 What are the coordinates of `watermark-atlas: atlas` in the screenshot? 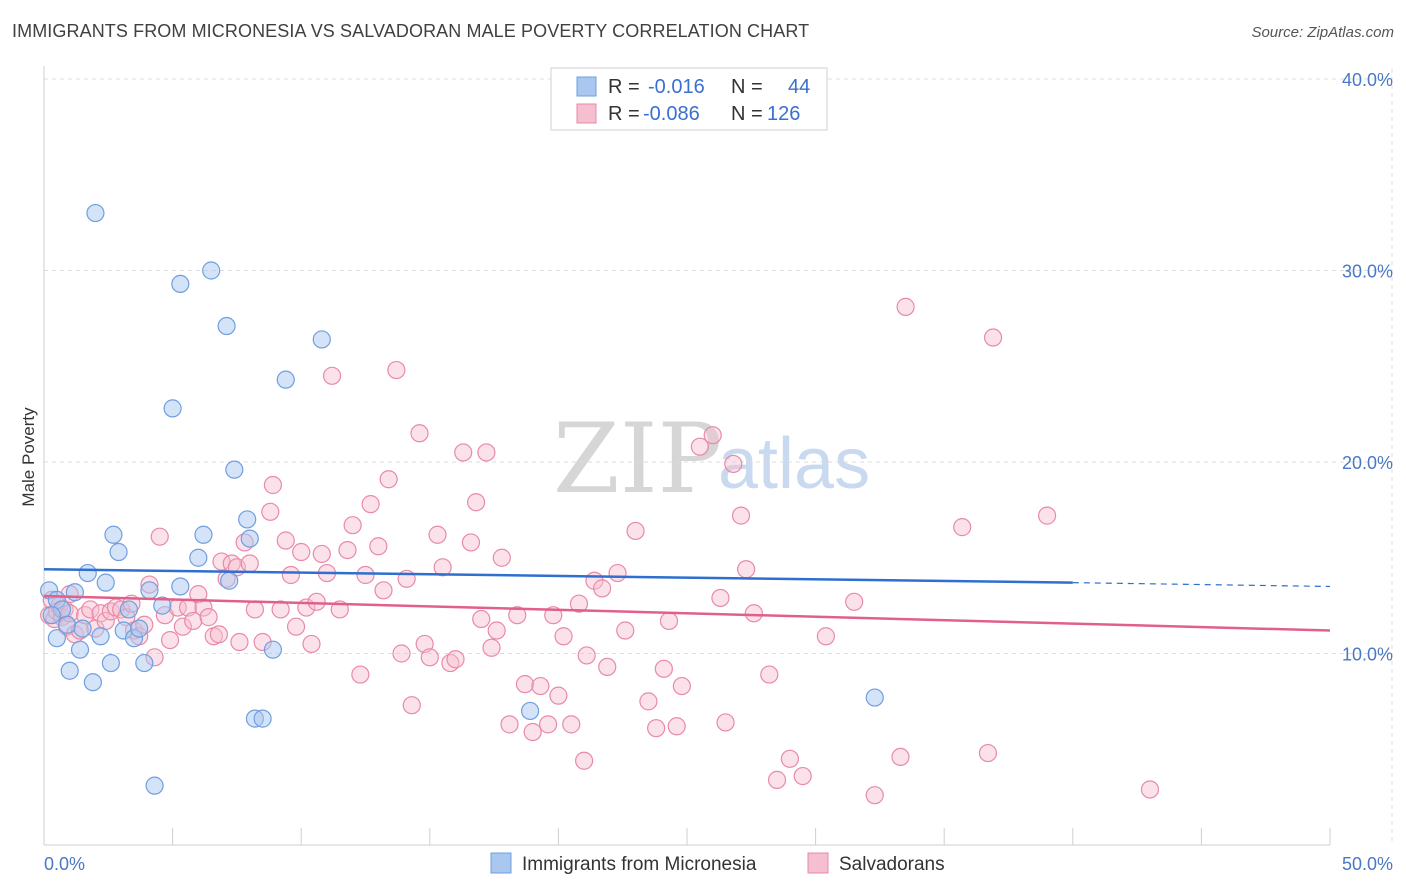 It's located at (794, 464).